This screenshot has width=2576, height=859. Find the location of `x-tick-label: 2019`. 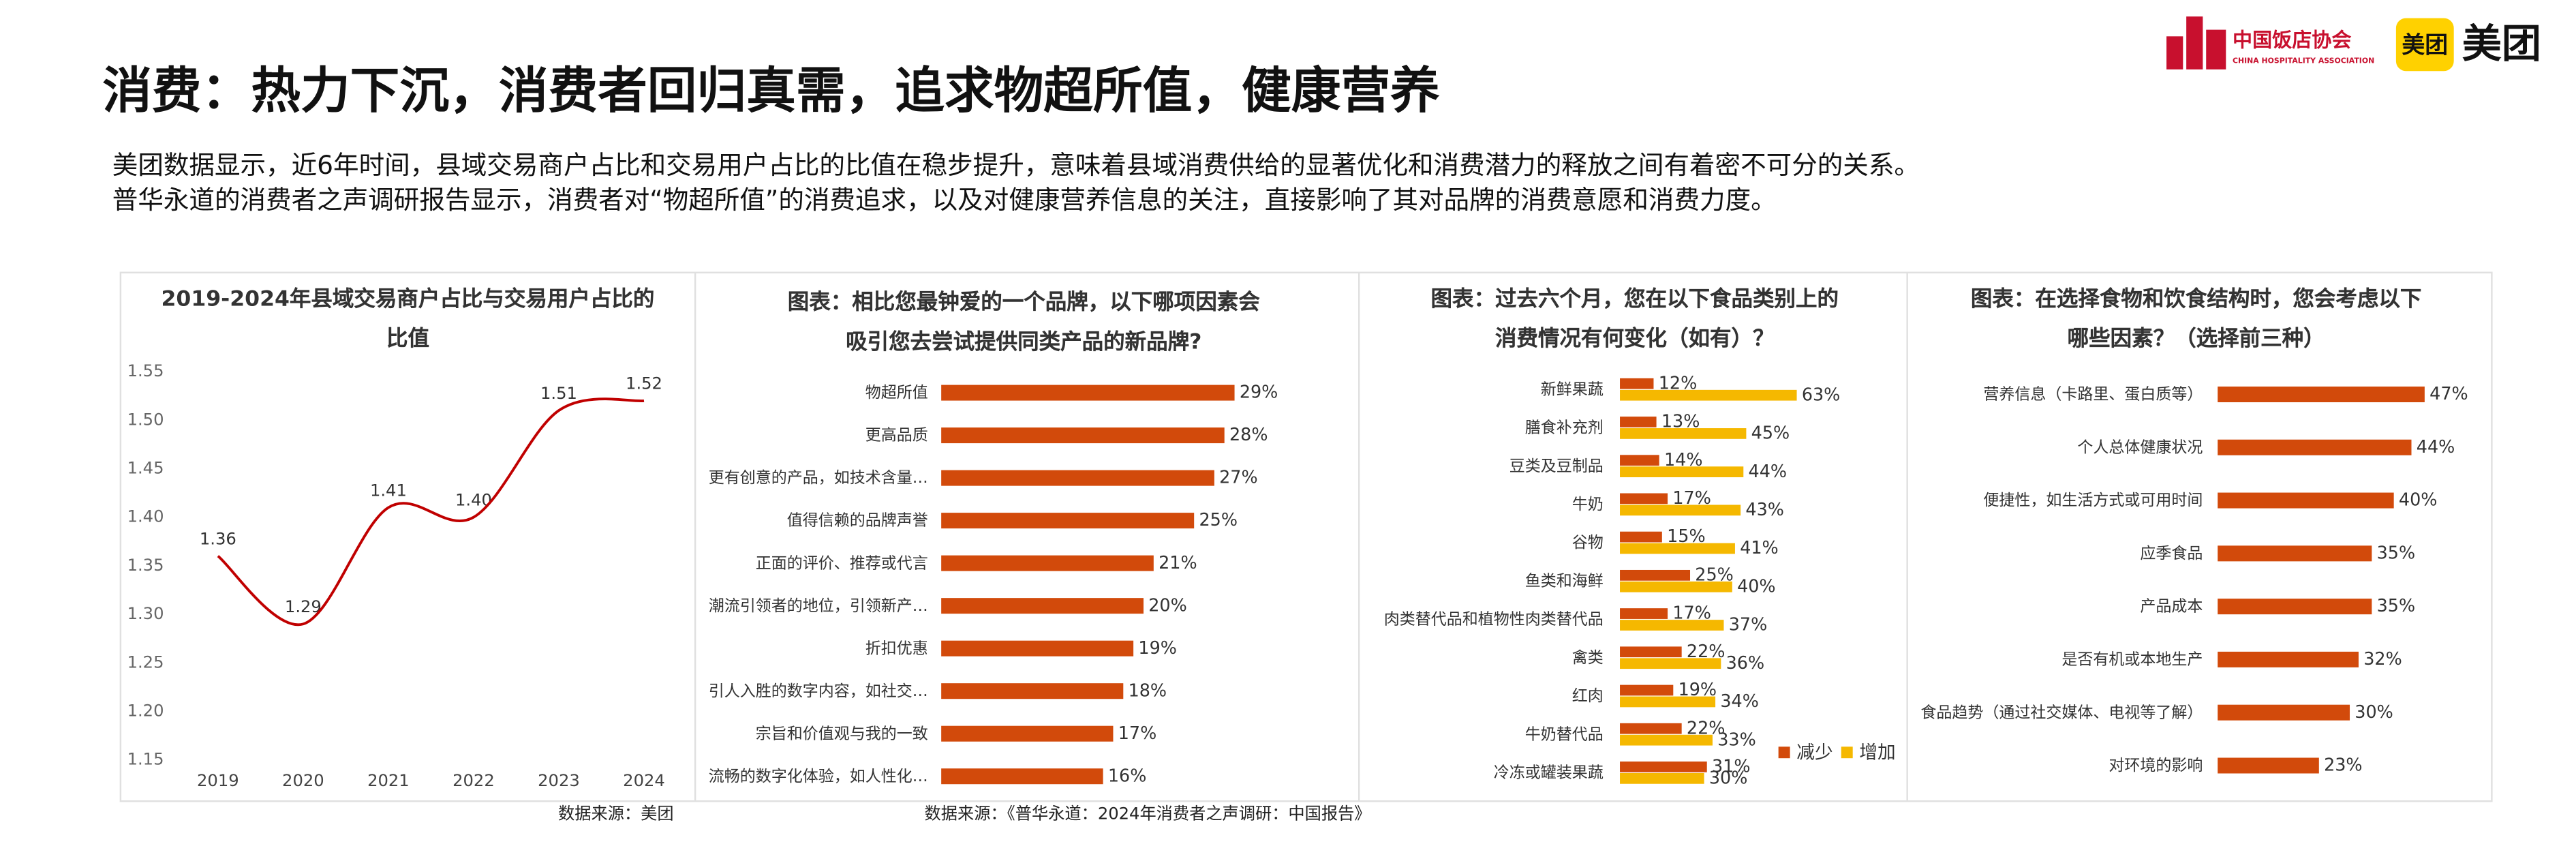

x-tick-label: 2019 is located at coordinates (218, 781).